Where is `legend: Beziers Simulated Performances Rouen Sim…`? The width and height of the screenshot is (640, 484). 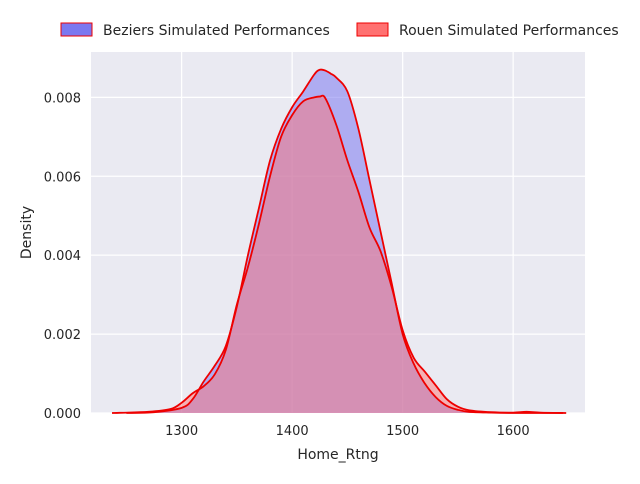 legend: Beziers Simulated Performances Rouen Sim… is located at coordinates (339, 30).